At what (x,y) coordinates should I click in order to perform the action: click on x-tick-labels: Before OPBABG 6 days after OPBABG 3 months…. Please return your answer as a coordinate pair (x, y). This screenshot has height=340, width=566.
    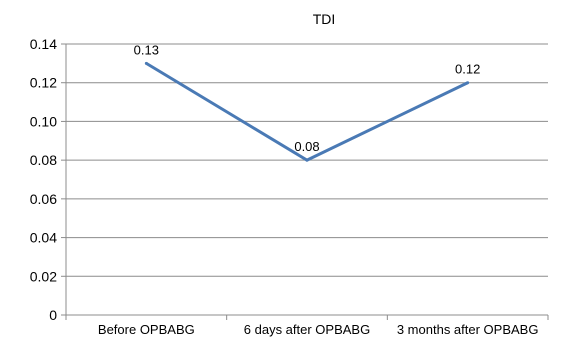
    Looking at the image, I should click on (318, 329).